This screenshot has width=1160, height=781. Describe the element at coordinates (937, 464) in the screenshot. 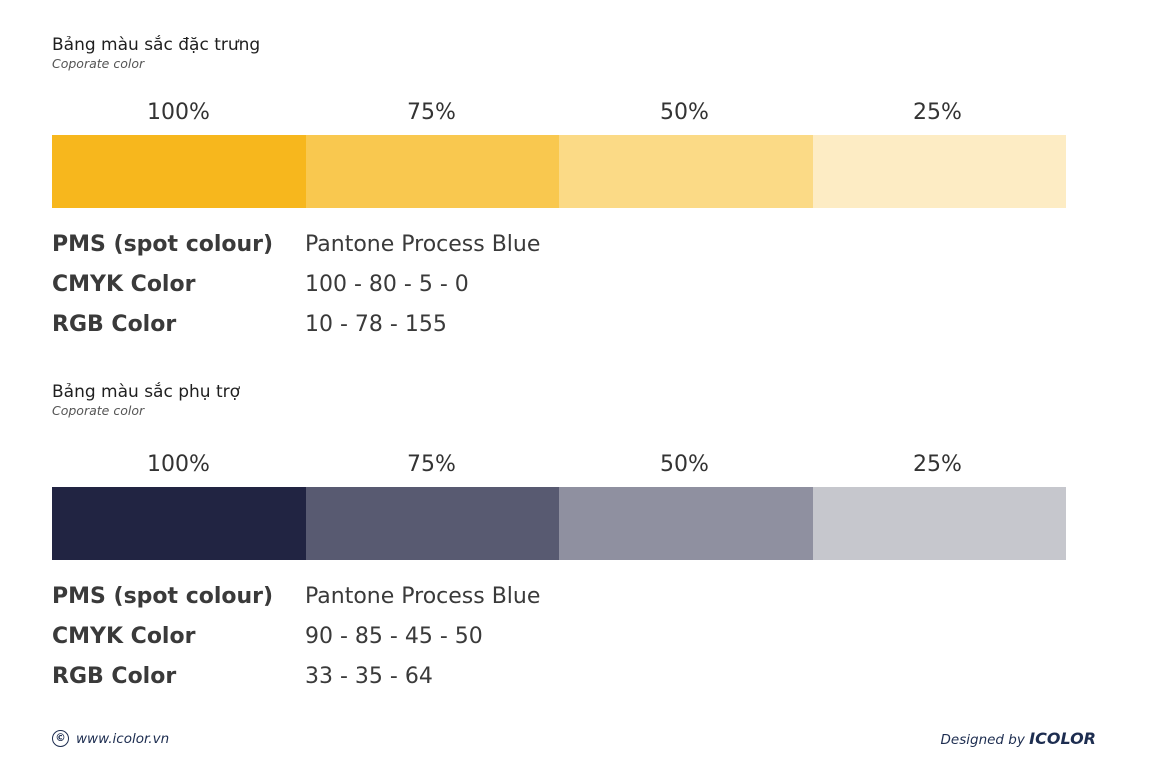

I see `secondary-pct-25: 25%` at that location.